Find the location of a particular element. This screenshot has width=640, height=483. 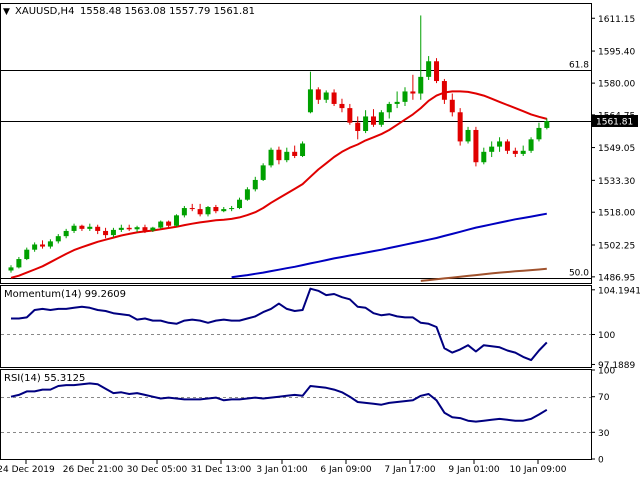

x-tick-label: 30 Dec 05:00 is located at coordinates (157, 470).